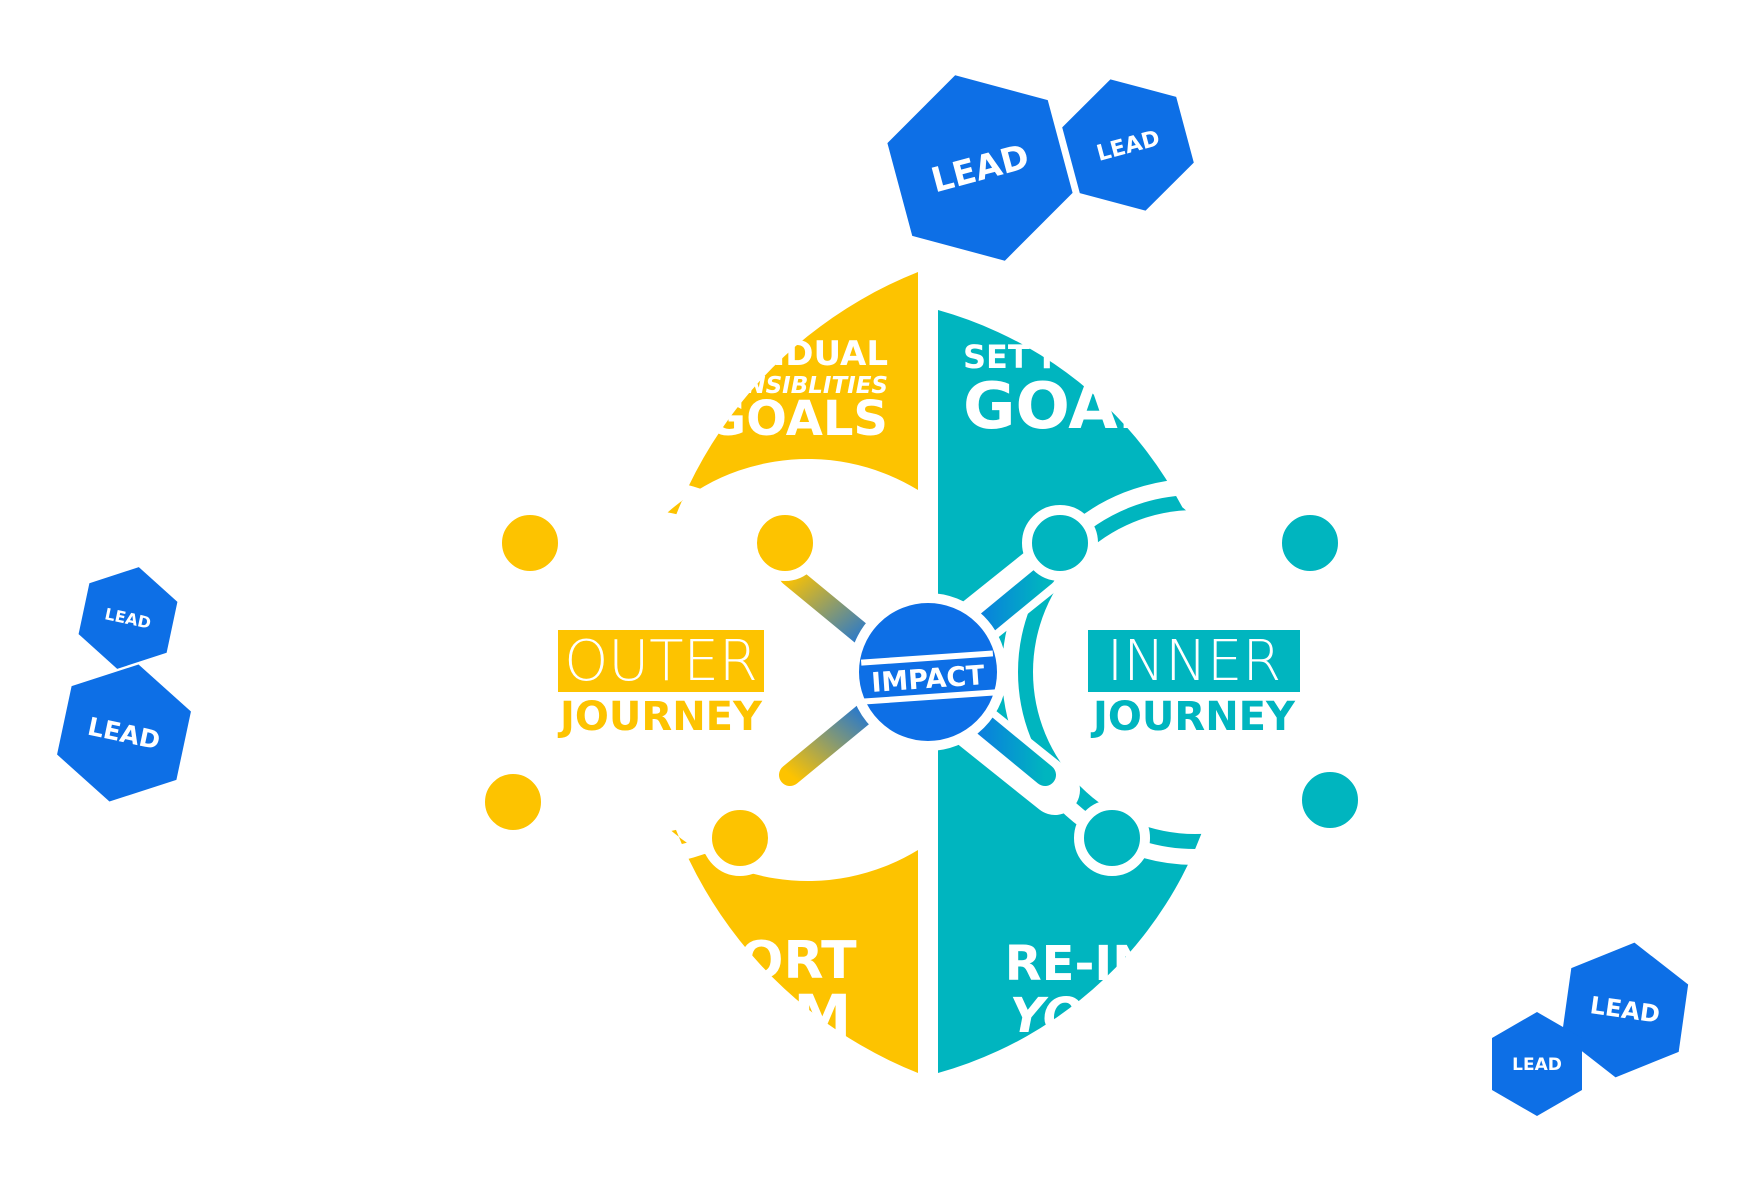  What do you see at coordinates (393, 443) in the screenshot?
I see `challenging-line1: CHALLENGING` at bounding box center [393, 443].